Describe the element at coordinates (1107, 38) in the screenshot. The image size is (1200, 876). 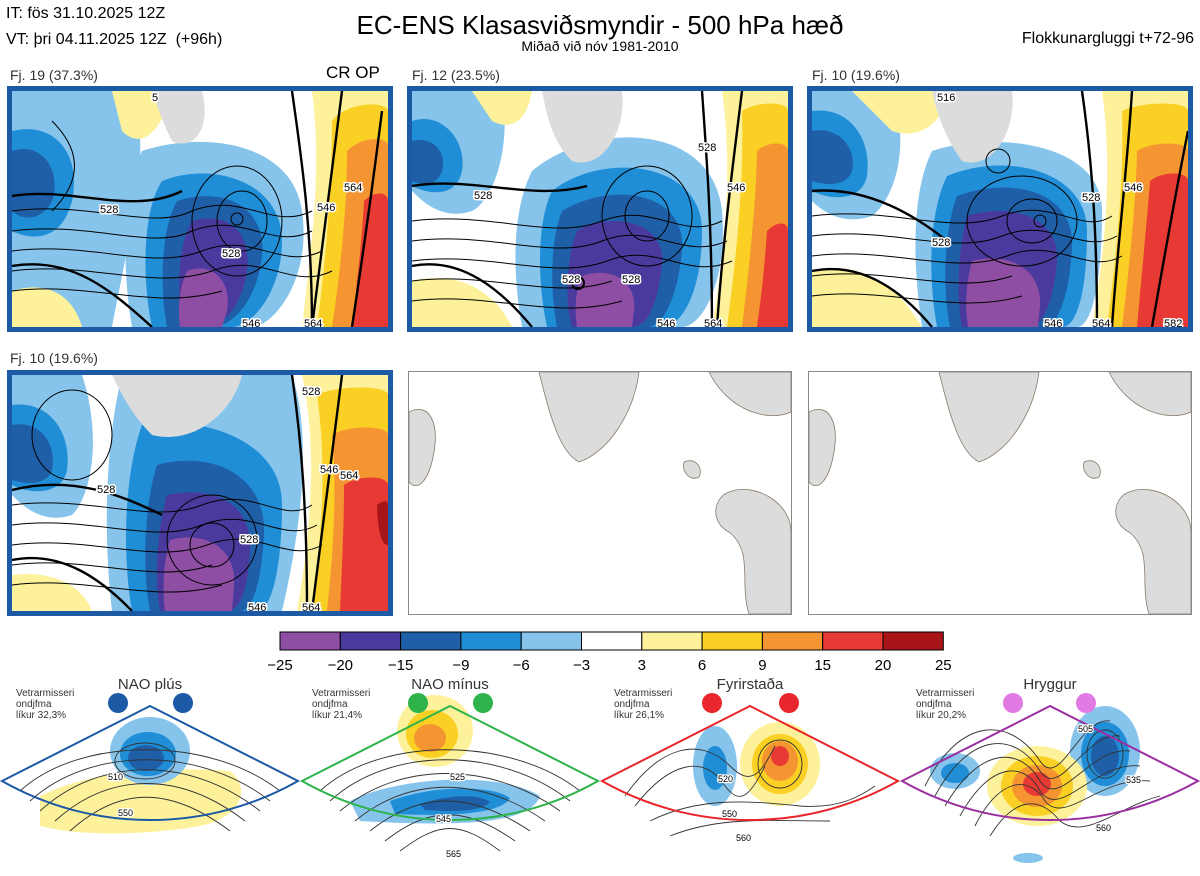
I see `classification-window: Flokkunargluggi t+72-96` at that location.